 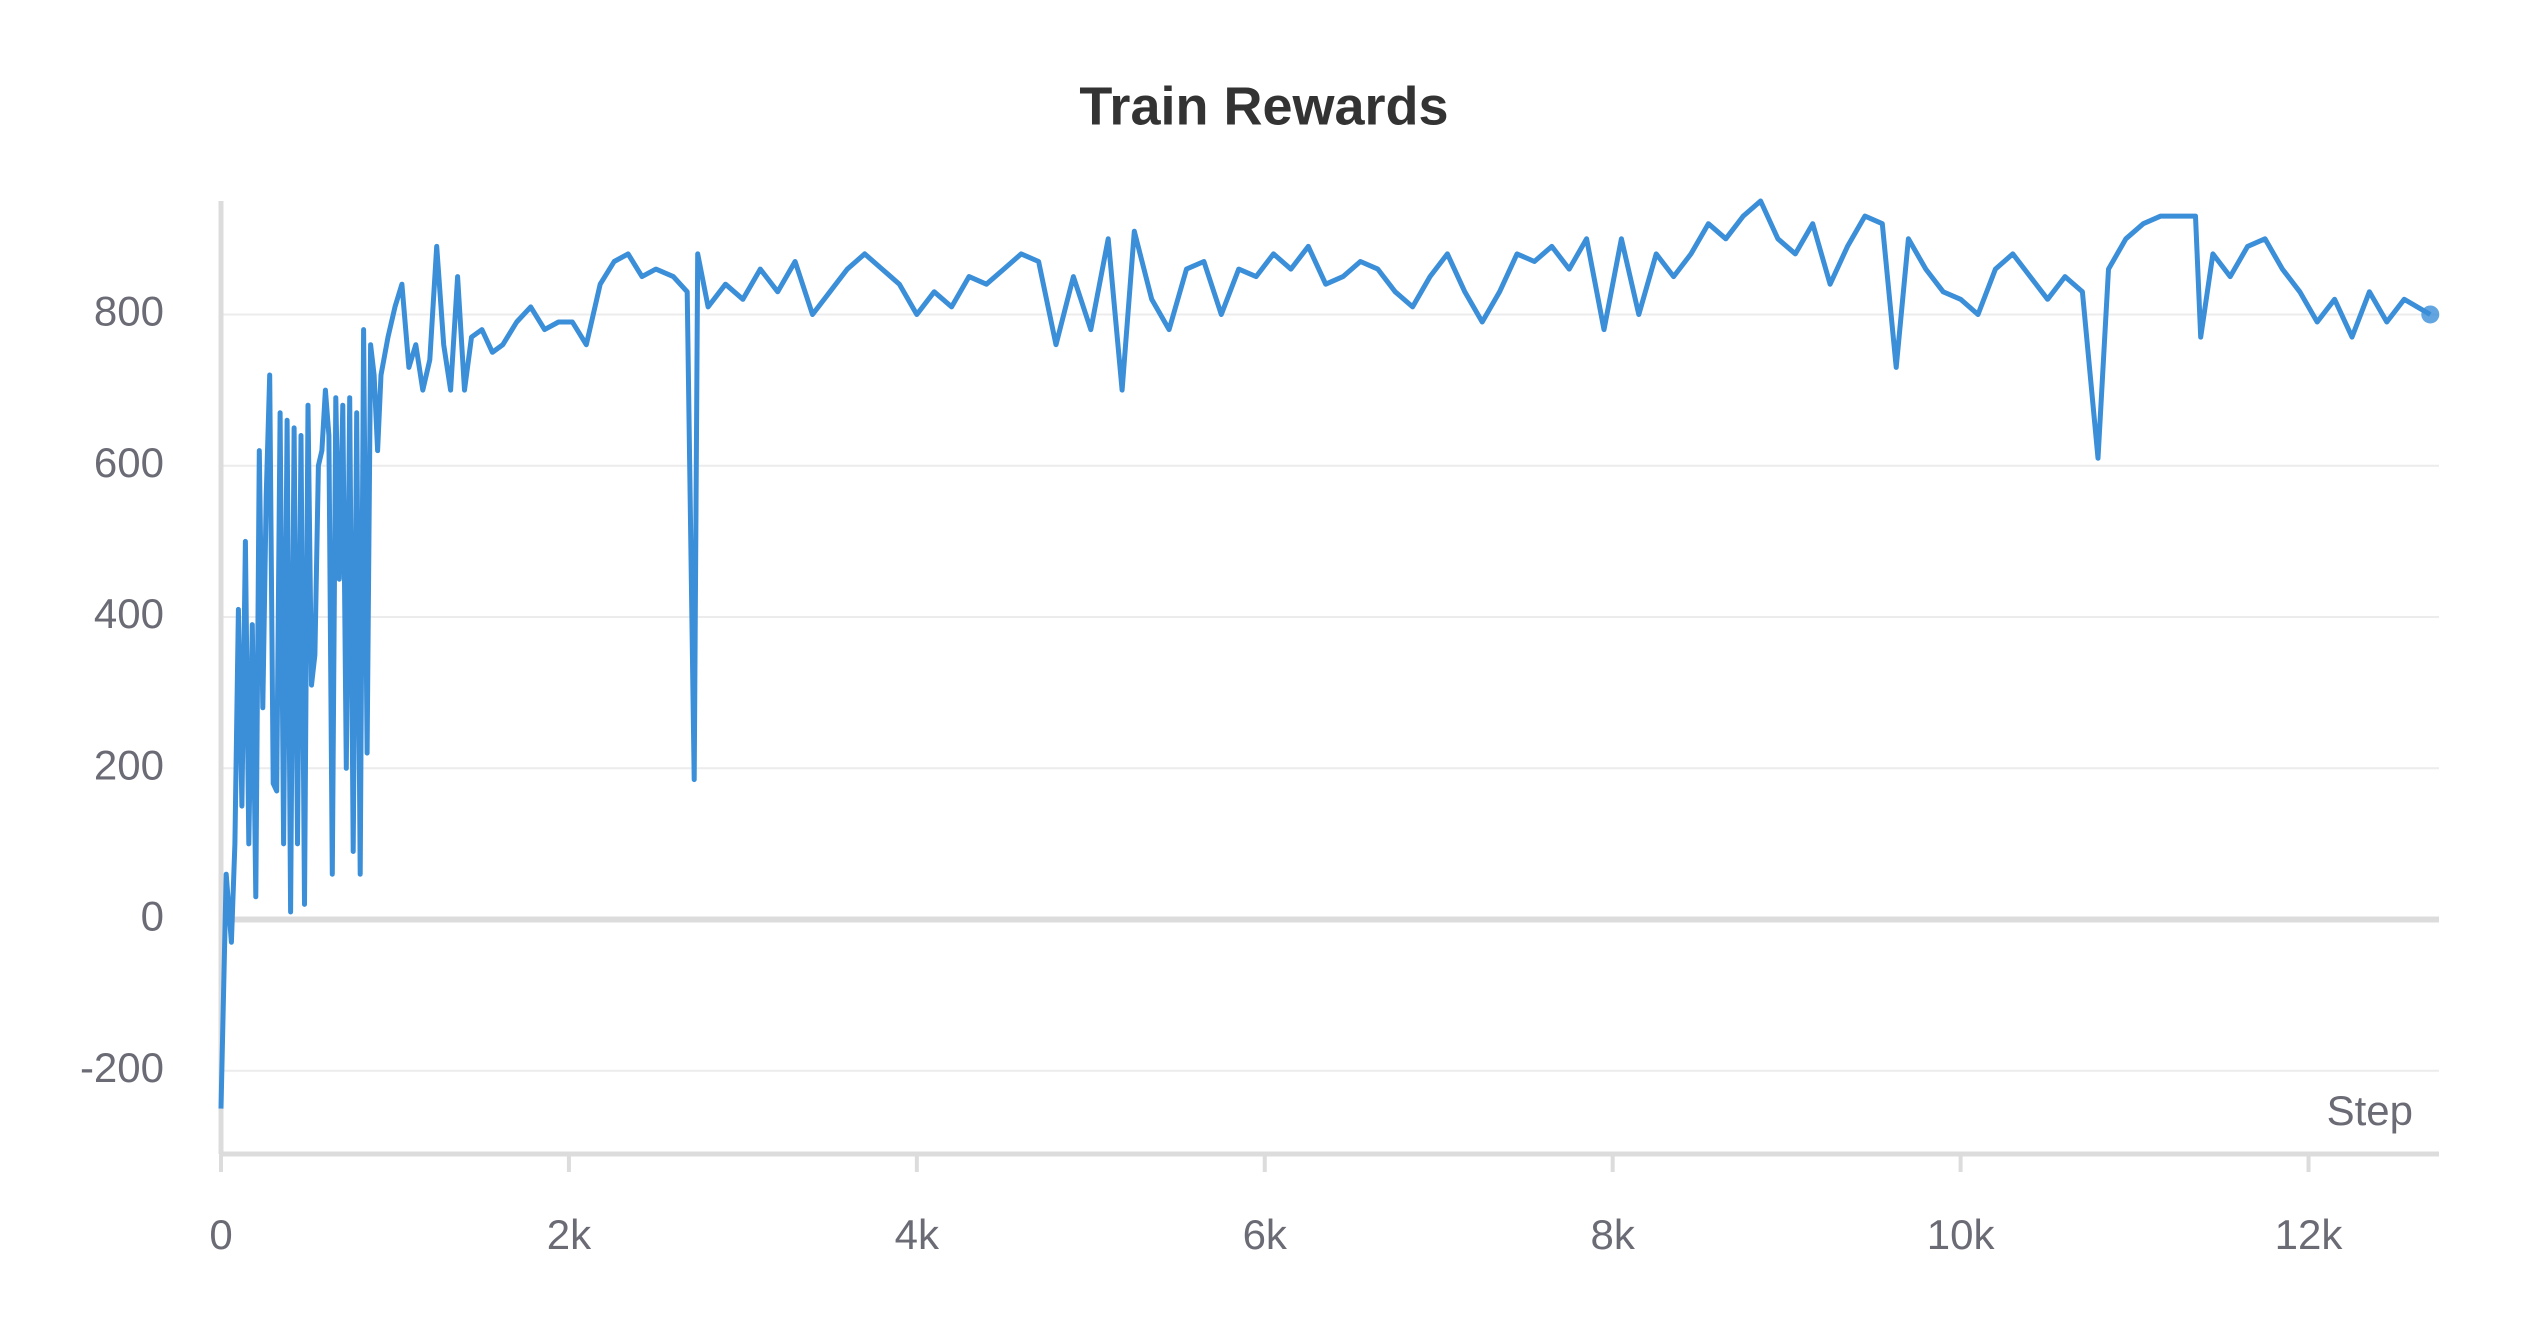 What do you see at coordinates (220, 1234) in the screenshot?
I see `x-tick-label: 0` at bounding box center [220, 1234].